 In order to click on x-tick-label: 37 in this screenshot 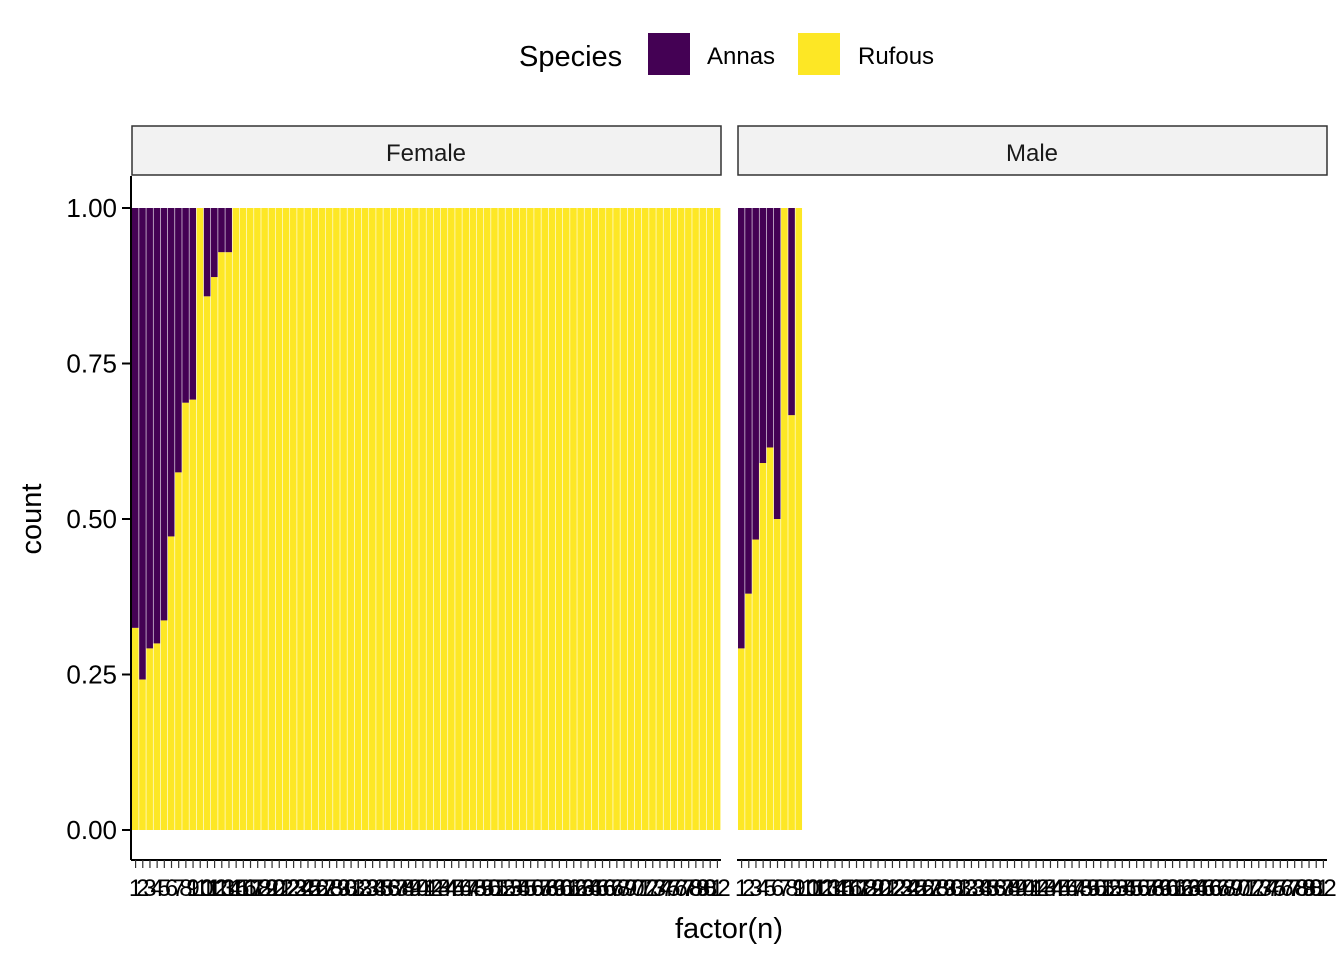, I will do `click(394, 888)`.